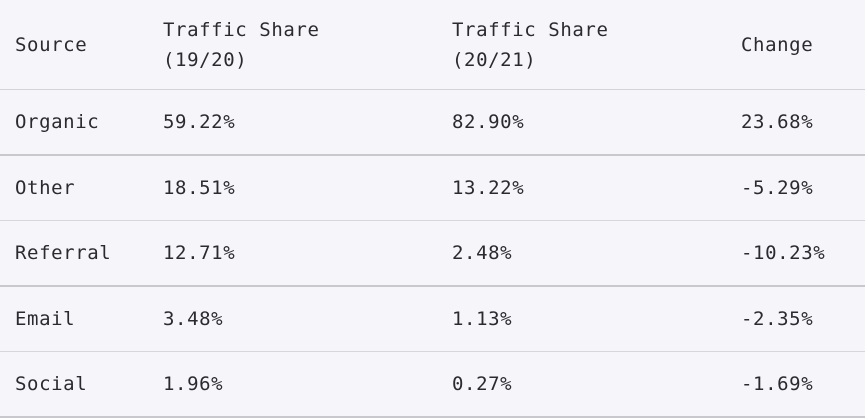  What do you see at coordinates (494, 59) in the screenshot?
I see `header-traffic-share-2021-period: (20/21)` at bounding box center [494, 59].